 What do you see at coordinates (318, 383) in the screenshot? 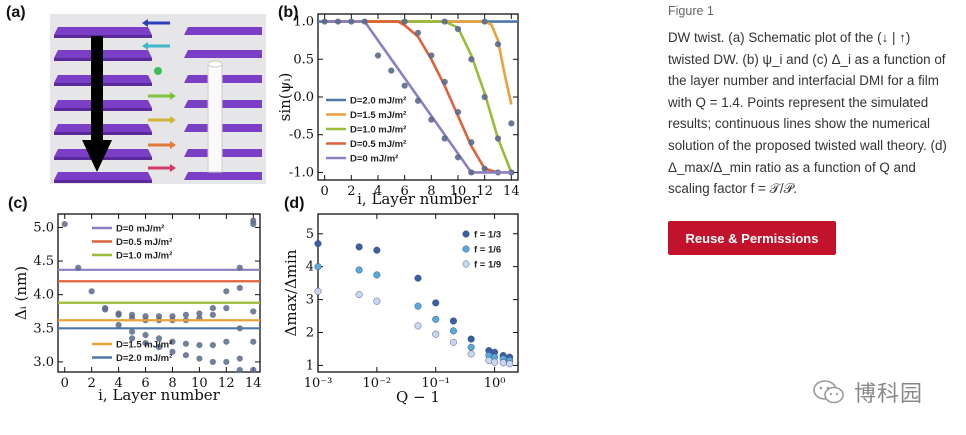
I see `x-tick-label: 10⁻³` at bounding box center [318, 383].